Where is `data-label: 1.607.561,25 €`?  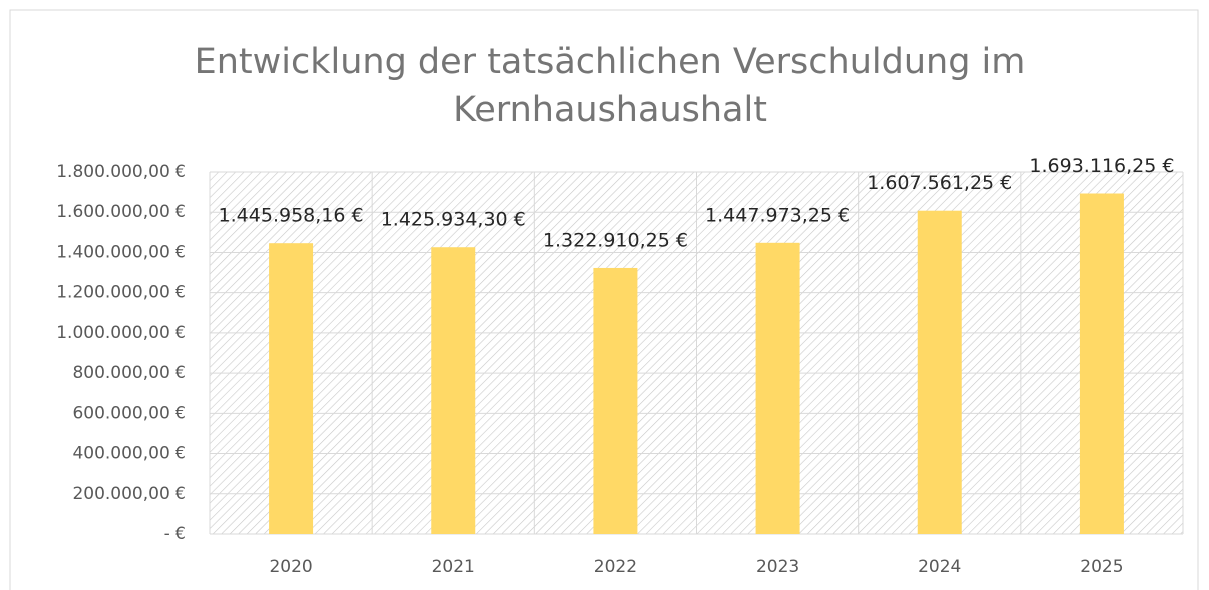 data-label: 1.607.561,25 € is located at coordinates (939, 183).